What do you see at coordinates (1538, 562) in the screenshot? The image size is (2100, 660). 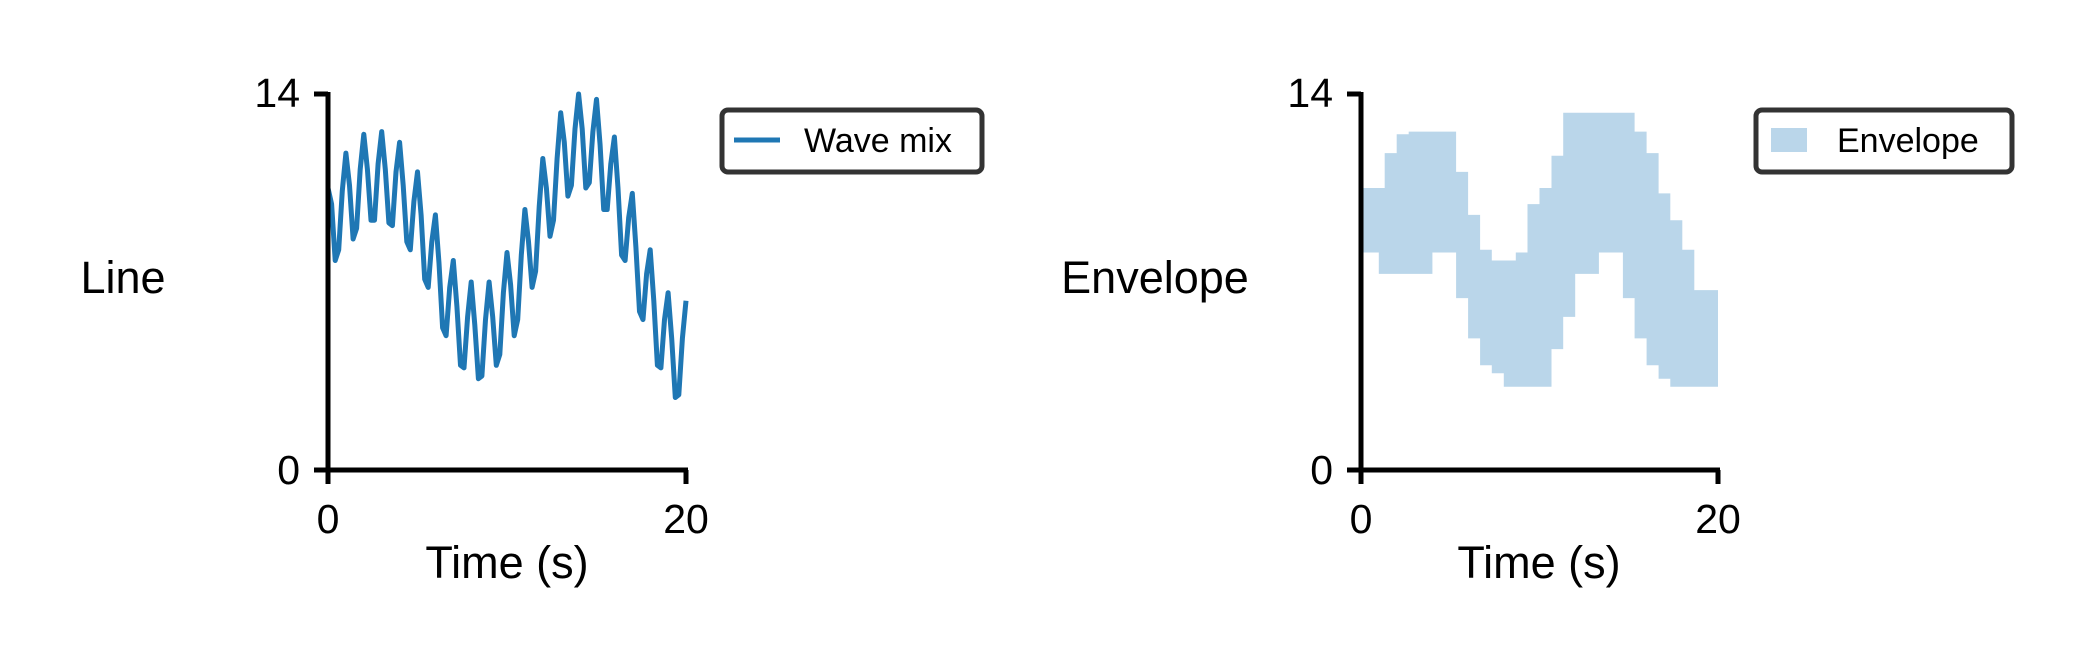 I see `envelope-x-axis-title: Time (s)` at bounding box center [1538, 562].